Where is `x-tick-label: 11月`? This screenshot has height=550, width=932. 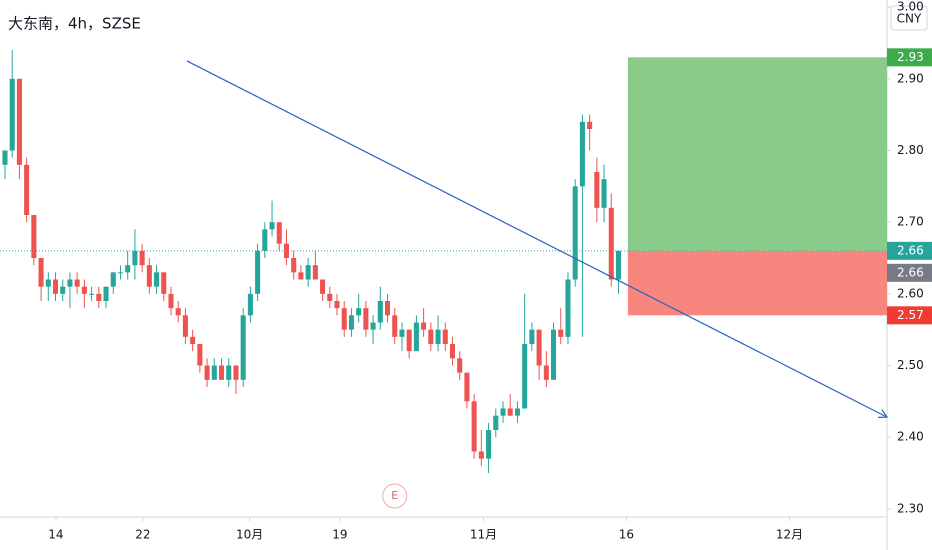 x-tick-label: 11月 is located at coordinates (483, 535).